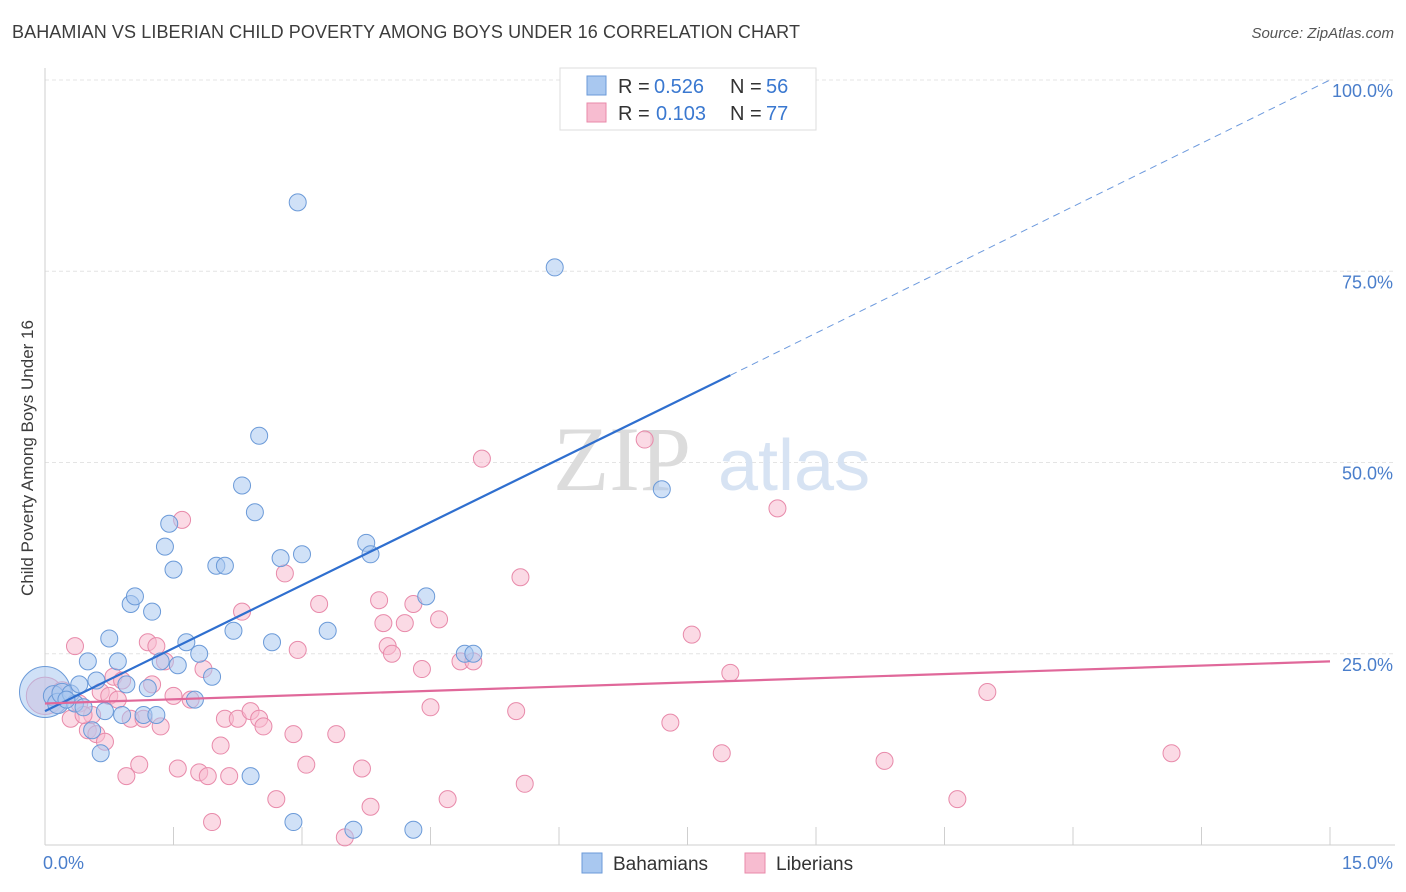  I want to click on liberians-trend-line, so click(687, 682).